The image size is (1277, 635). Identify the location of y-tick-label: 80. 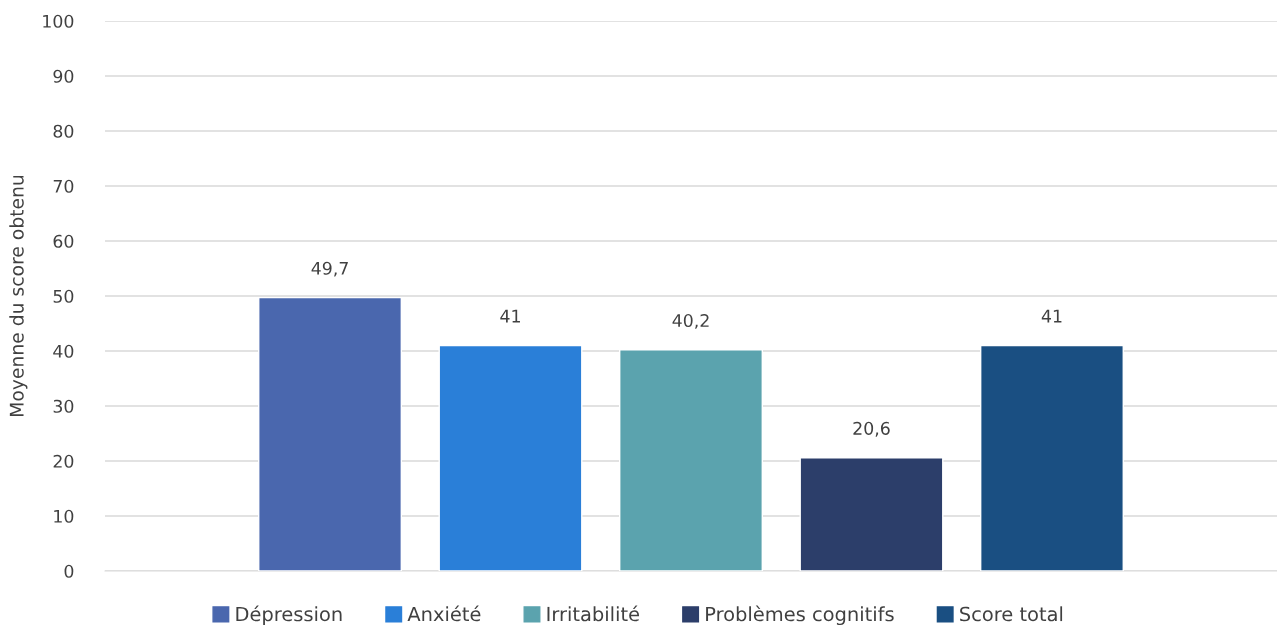
(63, 131).